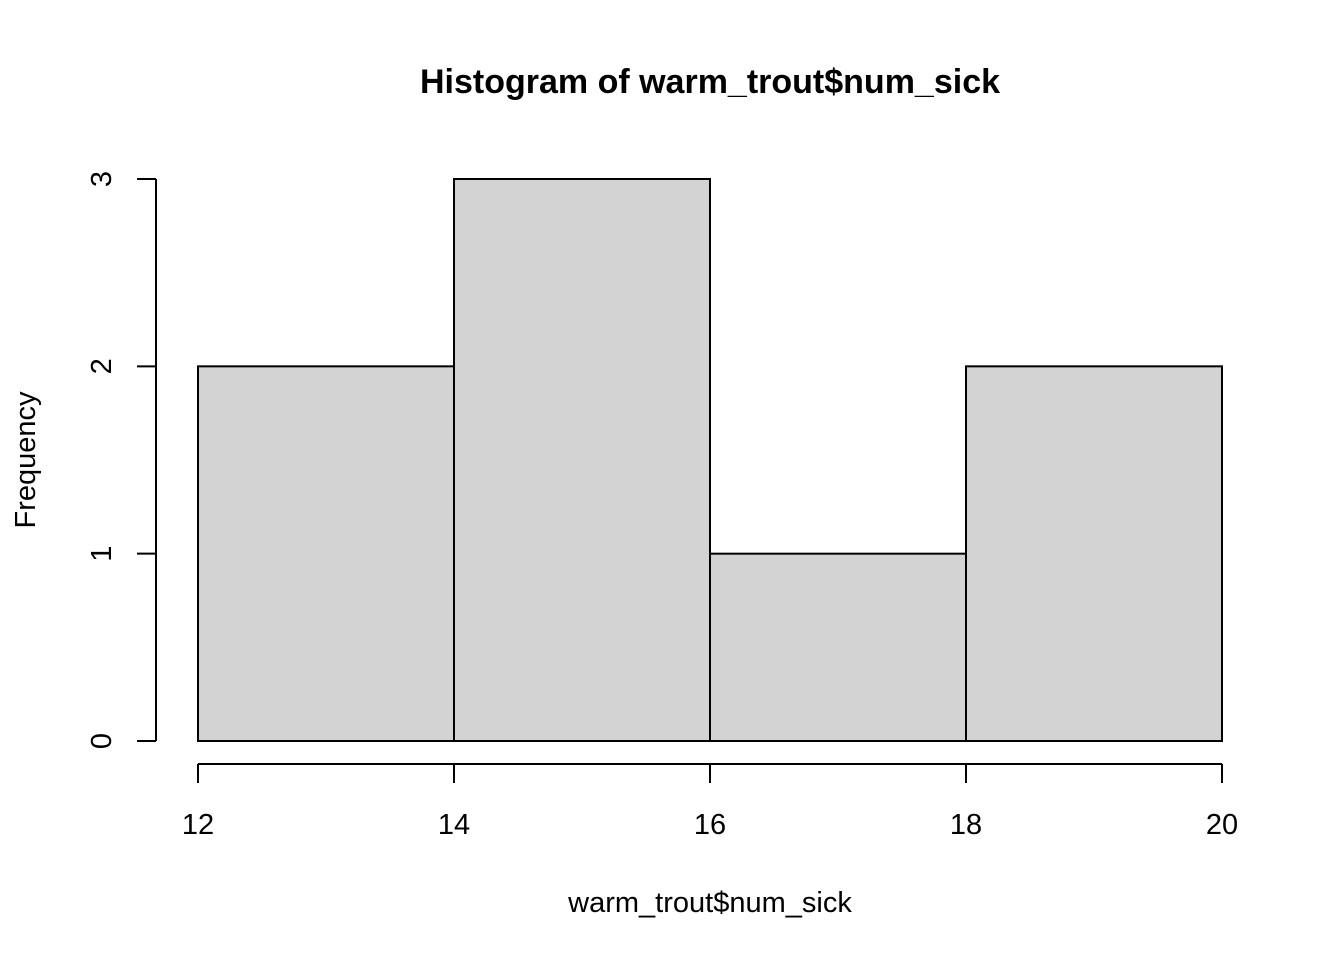  I want to click on x-axis-label: warm_trout$num_sick, so click(709, 903).